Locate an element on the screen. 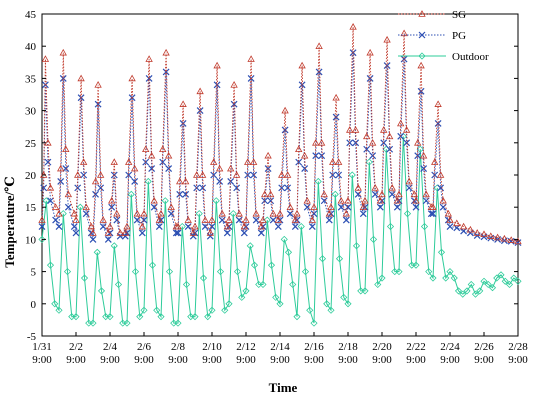 The image size is (550, 400). y-tick-label: -5 is located at coordinates (32, 337).